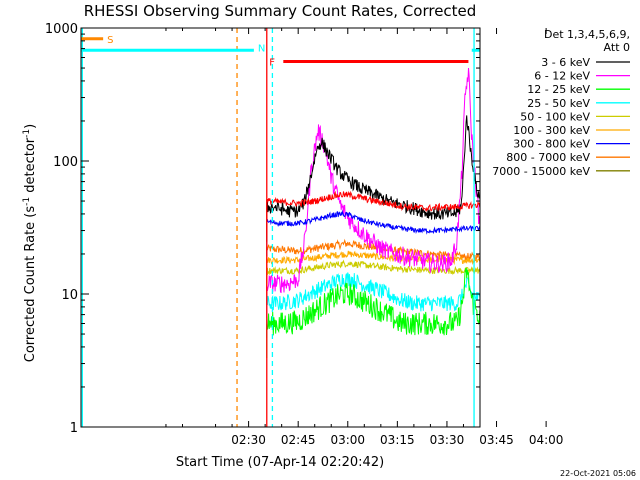  What do you see at coordinates (347, 440) in the screenshot?
I see `x-tick-label-2: 03:00` at bounding box center [347, 440].